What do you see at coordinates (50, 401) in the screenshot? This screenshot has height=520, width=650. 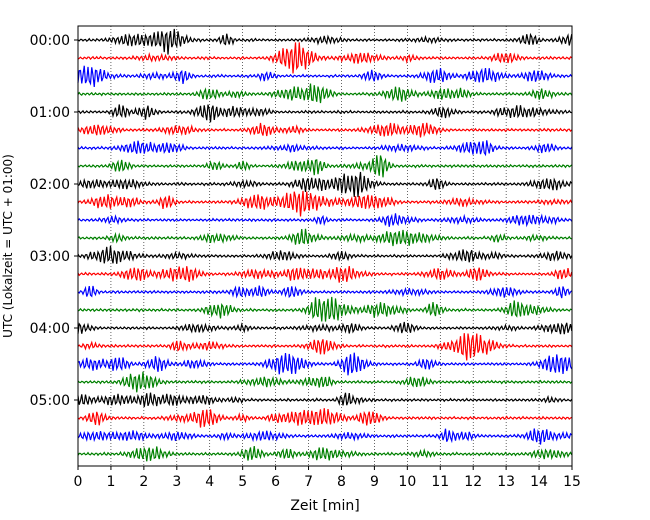 I see `y-tick-label: 05:00` at bounding box center [50, 401].